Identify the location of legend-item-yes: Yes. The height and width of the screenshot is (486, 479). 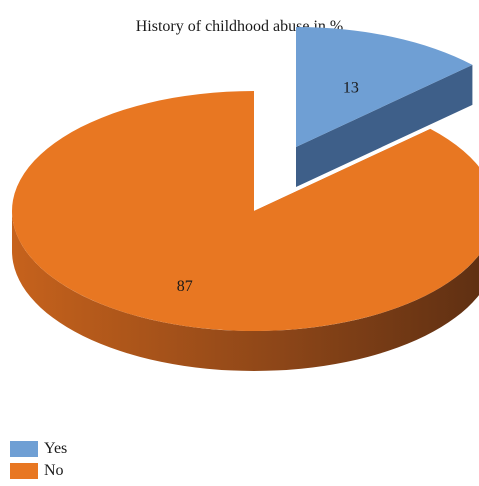
(38, 449).